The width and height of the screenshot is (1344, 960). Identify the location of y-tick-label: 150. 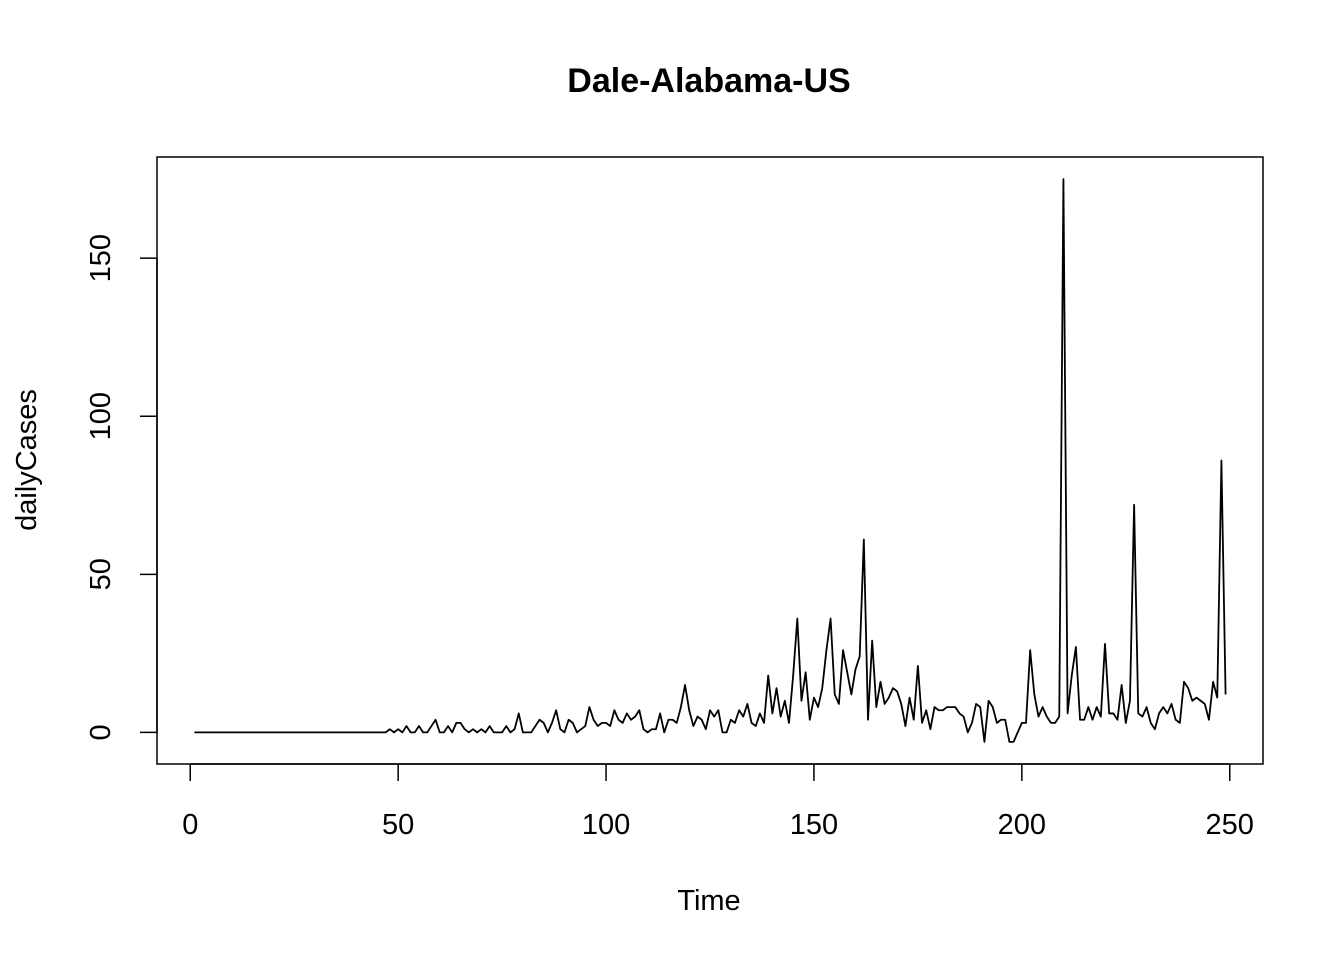
(101, 258).